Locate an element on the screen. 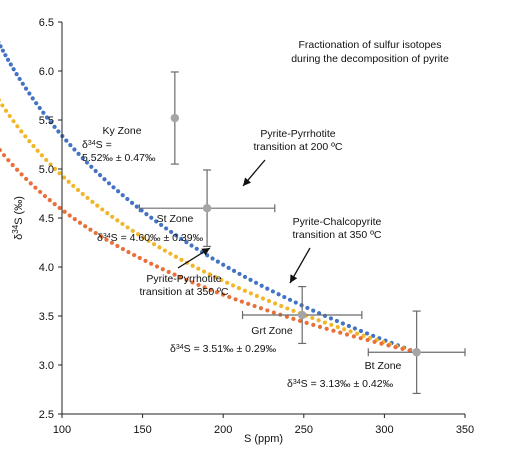 This screenshot has height=456, width=512. zone-0-point is located at coordinates (175, 118).